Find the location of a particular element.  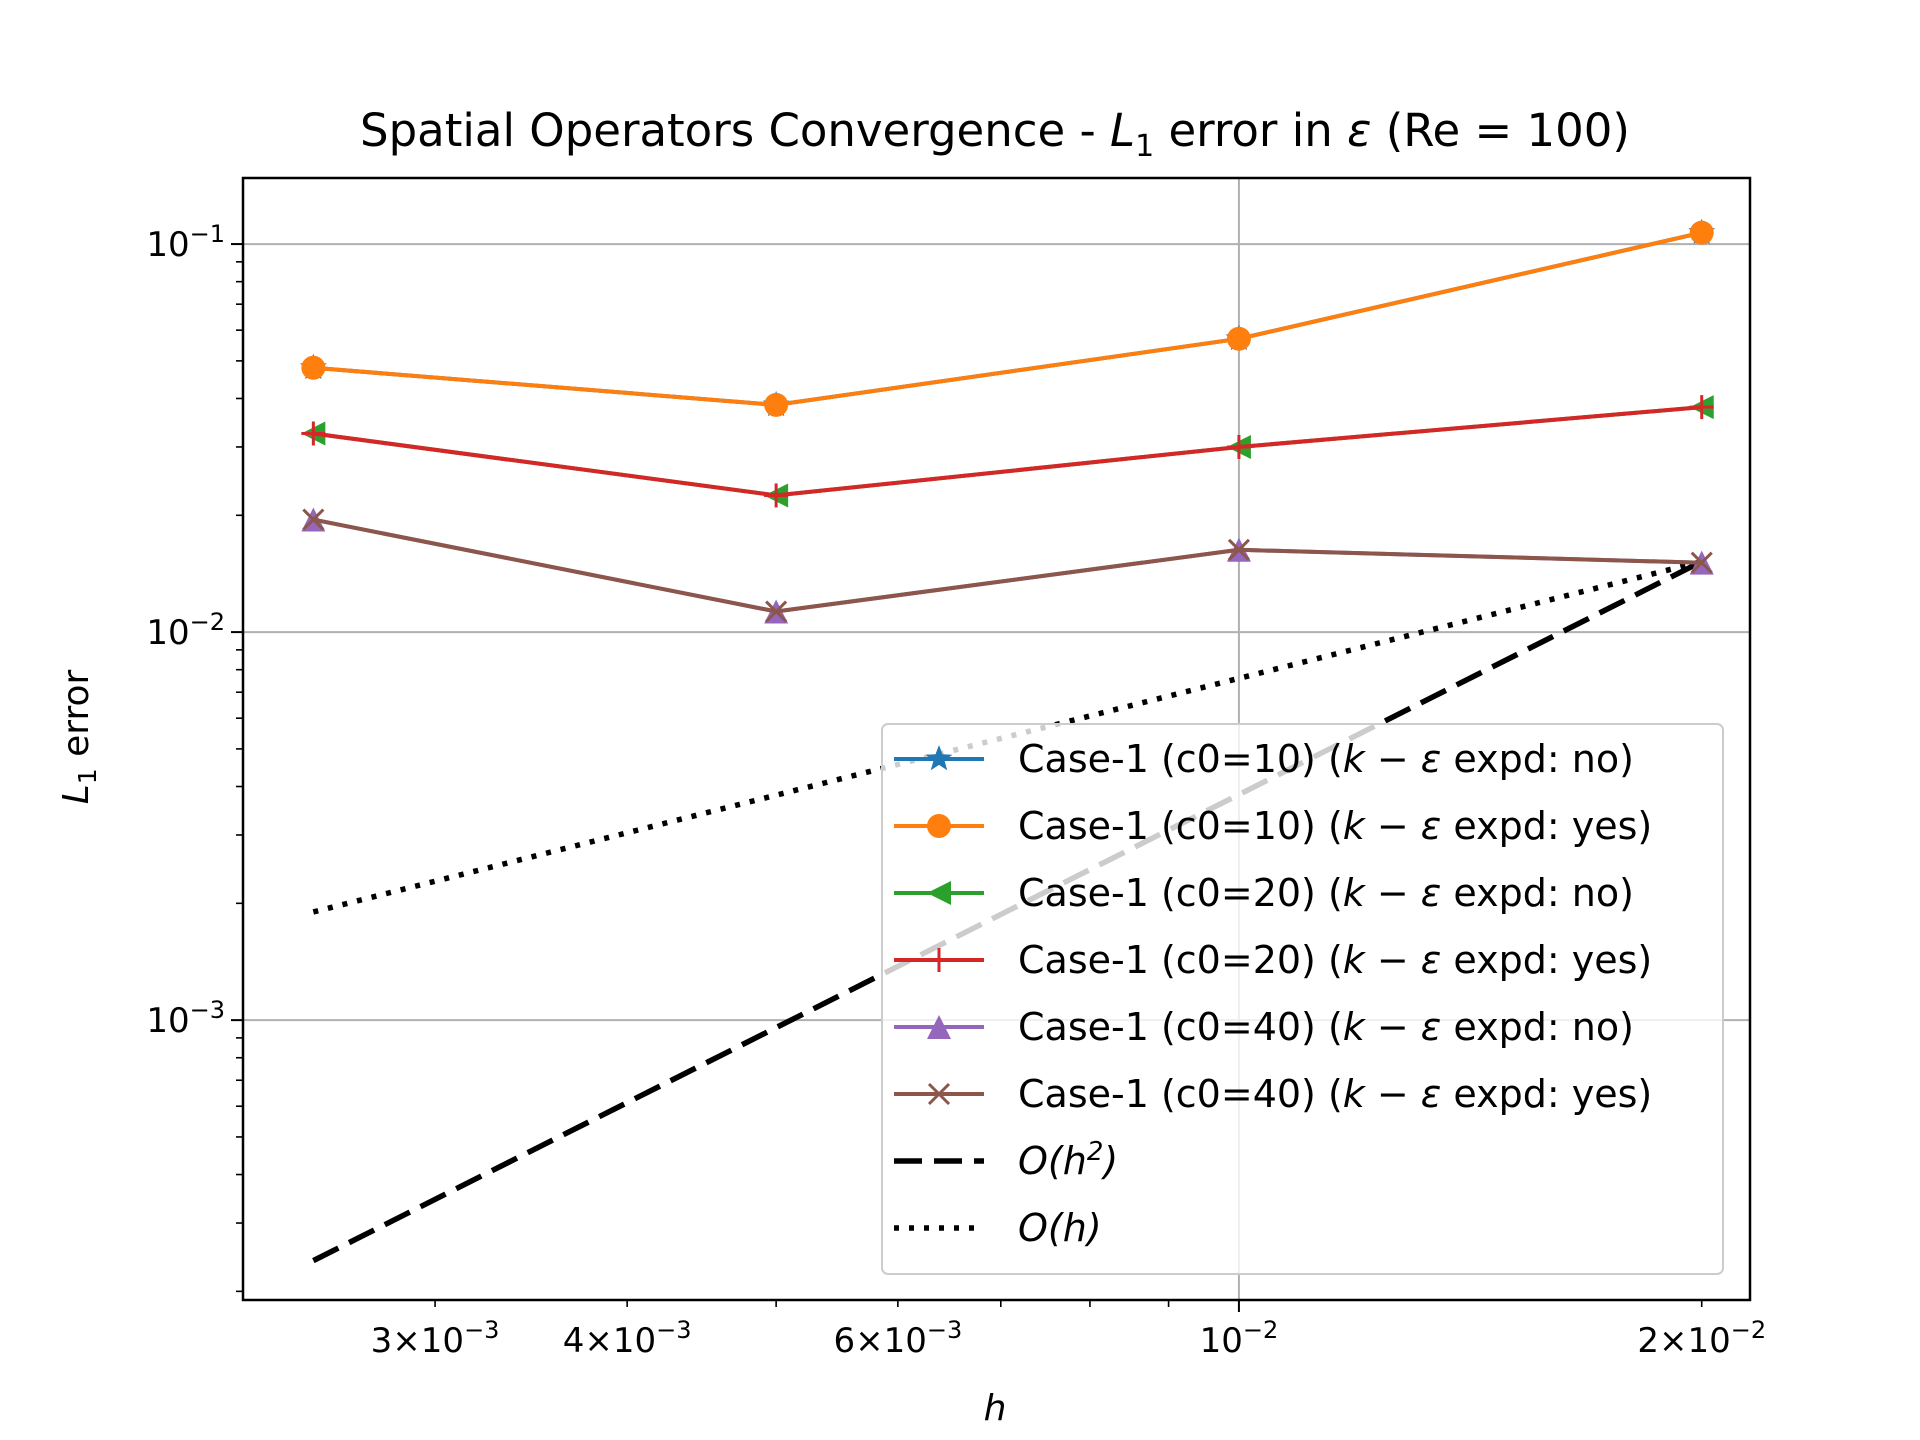

legend-entry: Case-1 (c0=20) (k − ε expd: no) is located at coordinates (1264, 893).